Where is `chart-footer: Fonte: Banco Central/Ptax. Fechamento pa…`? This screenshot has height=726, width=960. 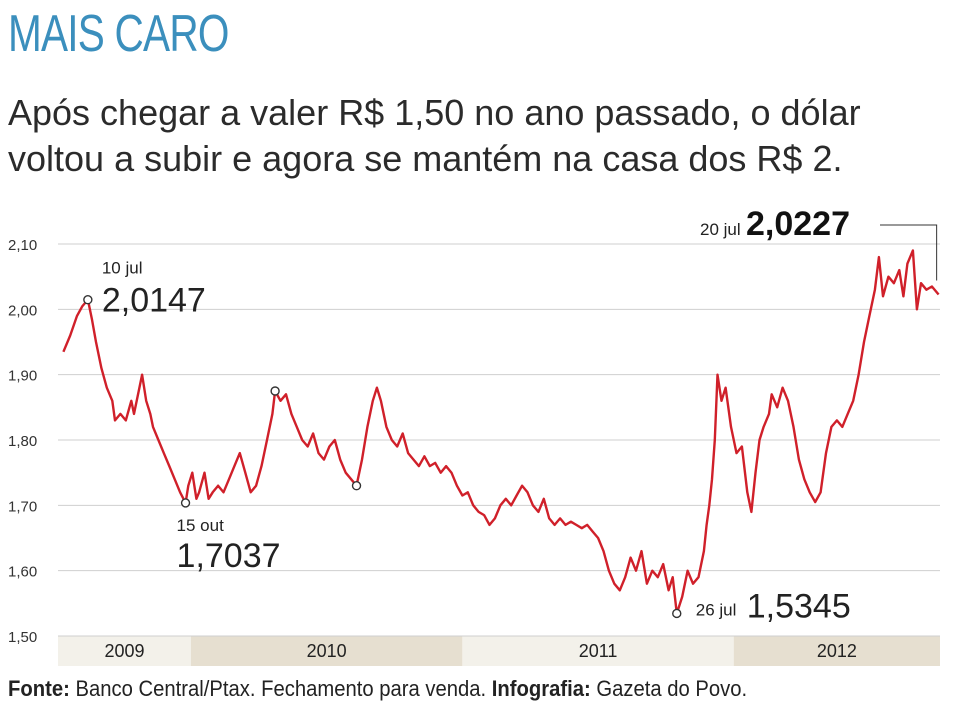 chart-footer: Fonte: Banco Central/Ptax. Fechamento pa… is located at coordinates (377, 689).